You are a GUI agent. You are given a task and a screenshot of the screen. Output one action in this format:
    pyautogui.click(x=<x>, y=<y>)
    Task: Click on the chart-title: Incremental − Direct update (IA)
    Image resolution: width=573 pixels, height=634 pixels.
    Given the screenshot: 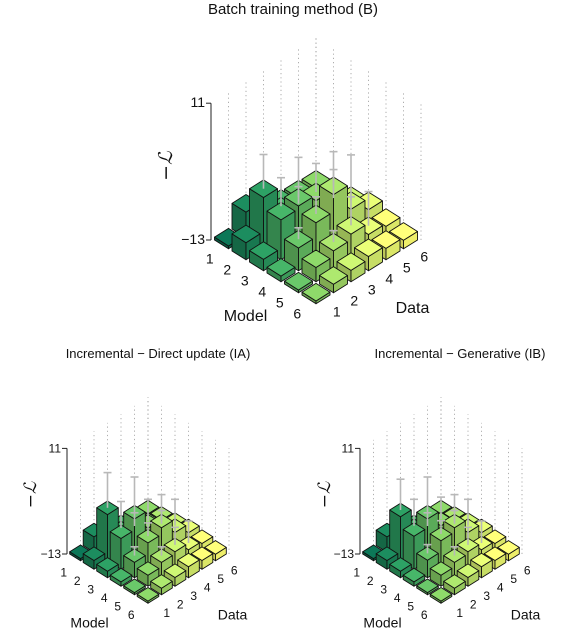 What is the action you would take?
    pyautogui.click(x=158, y=353)
    